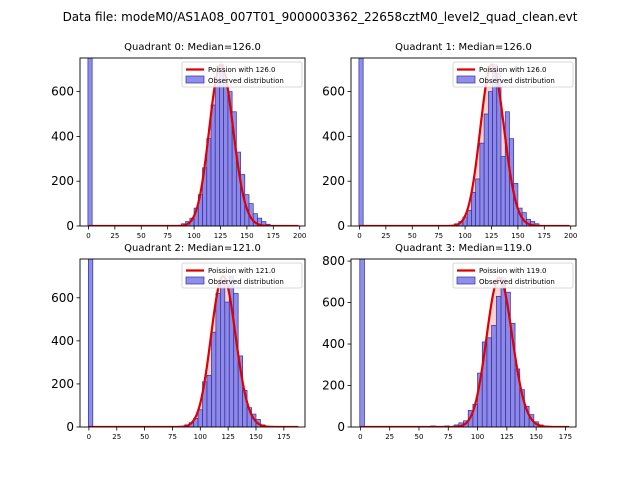  What do you see at coordinates (62, 298) in the screenshot?
I see `quadrant-2-ytick-label: 600` at bounding box center [62, 298].